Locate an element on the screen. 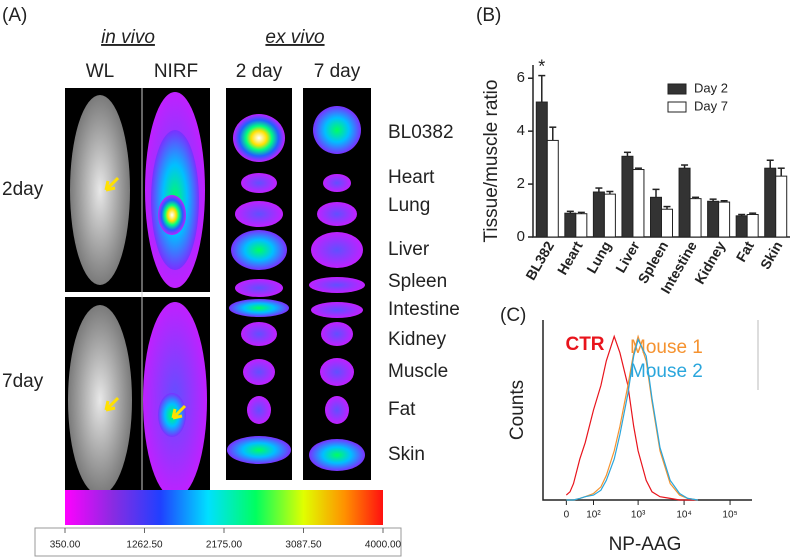 The image size is (800, 559). legend-label: Day 2 is located at coordinates (711, 87).